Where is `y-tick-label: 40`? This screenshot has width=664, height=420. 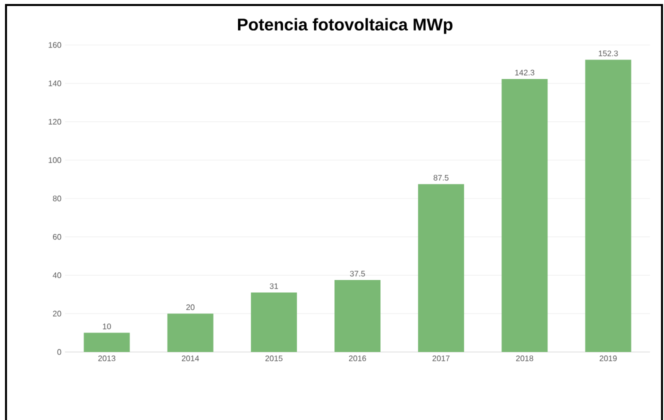 y-tick-label: 40 is located at coordinates (57, 275).